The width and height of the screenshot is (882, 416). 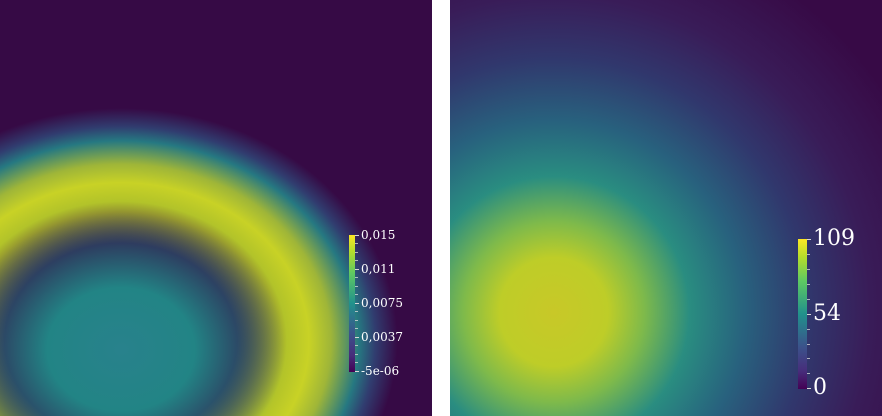 I want to click on right-colorbar, so click(x=802, y=314).